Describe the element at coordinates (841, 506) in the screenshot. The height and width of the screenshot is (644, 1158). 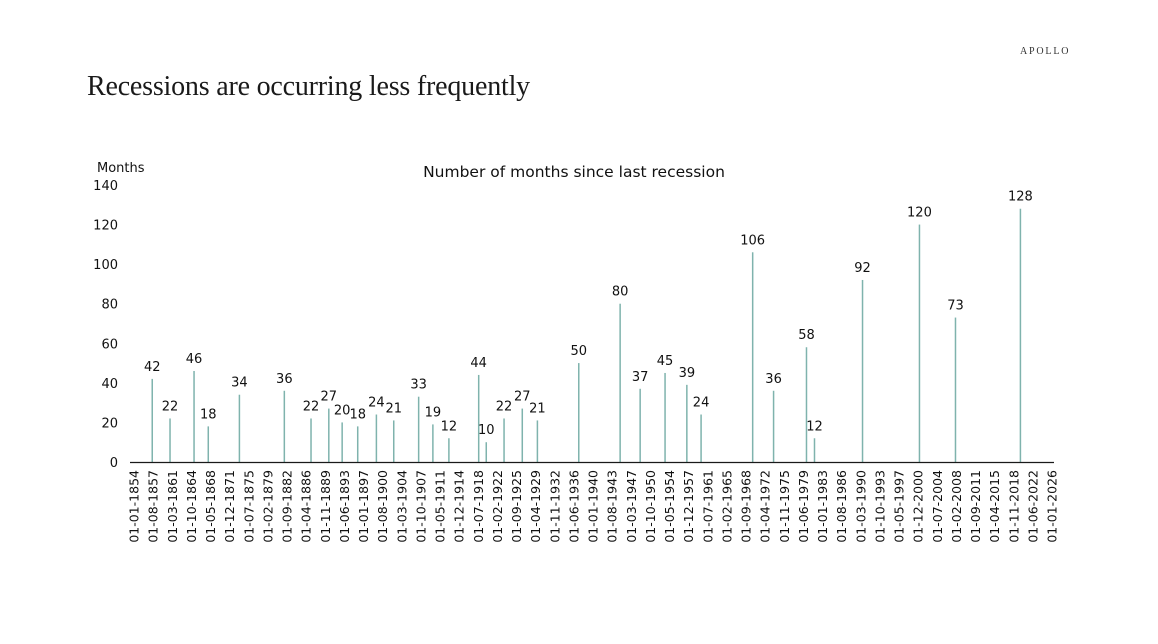
I see `x-tick-label: 01-08-1986` at that location.